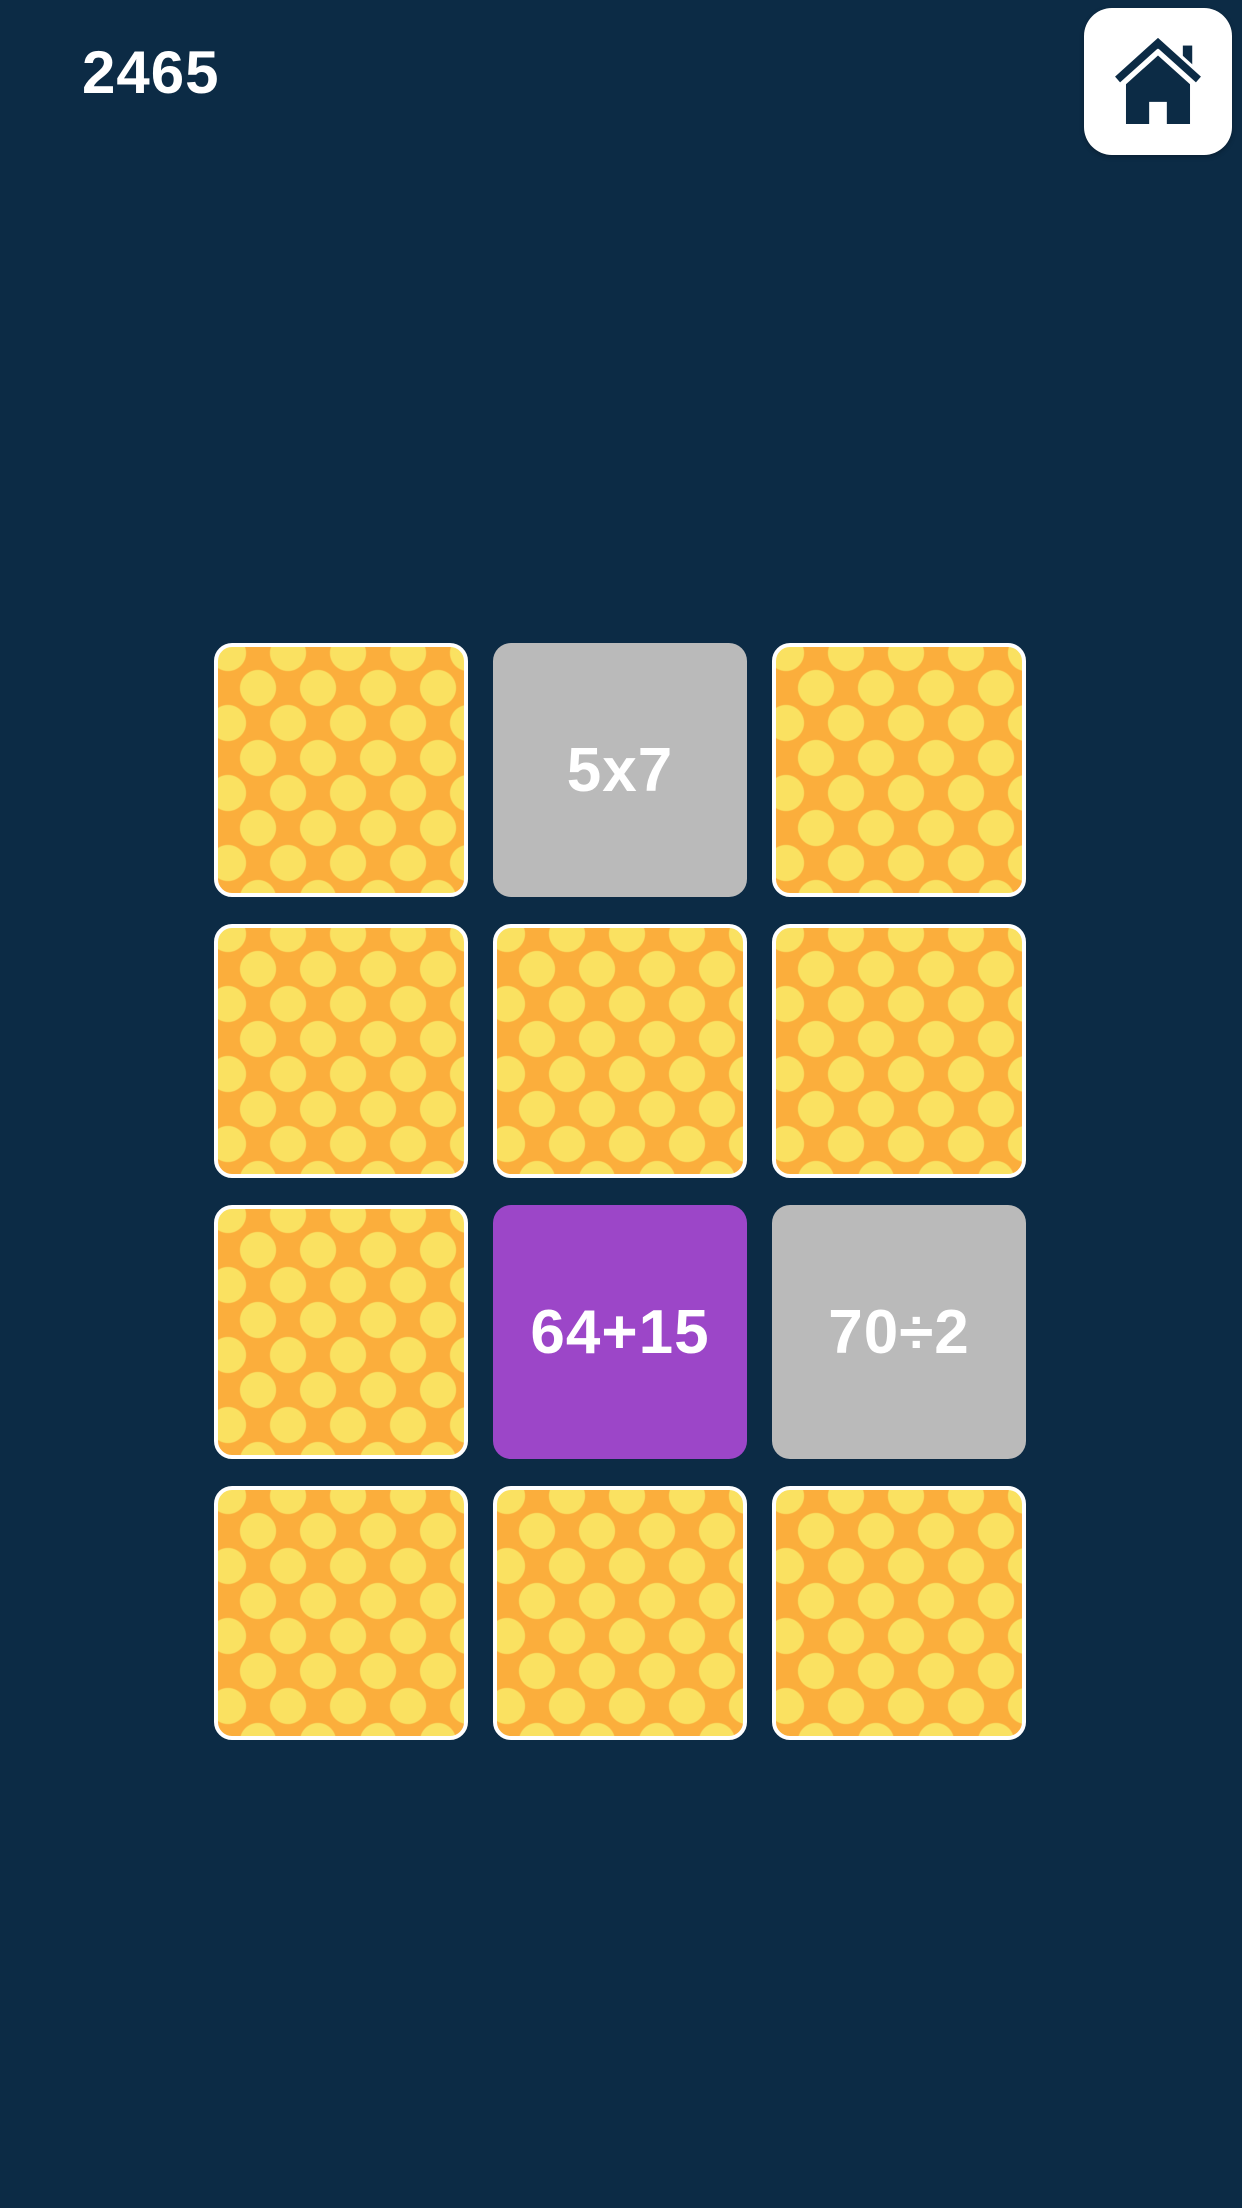 This screenshot has width=1242, height=2208. I want to click on score: 2465, so click(151, 72).